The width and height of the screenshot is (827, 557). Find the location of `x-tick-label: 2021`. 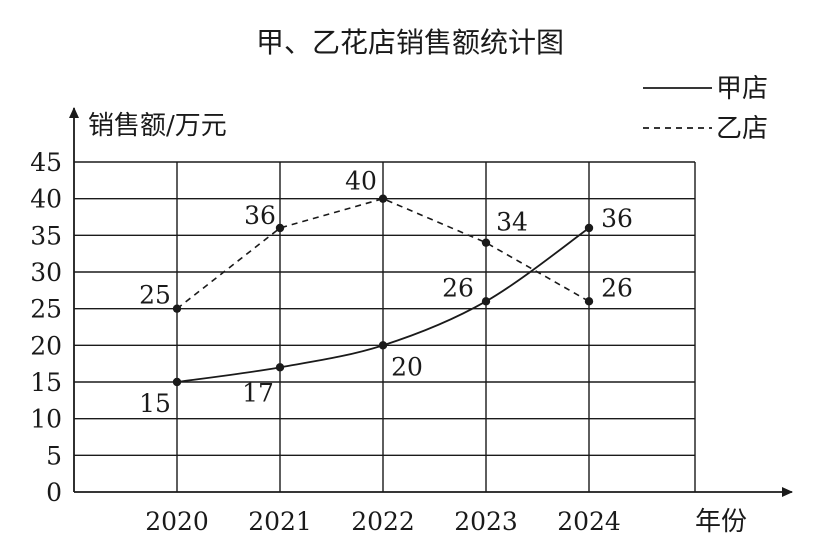

x-tick-label: 2021 is located at coordinates (280, 521).